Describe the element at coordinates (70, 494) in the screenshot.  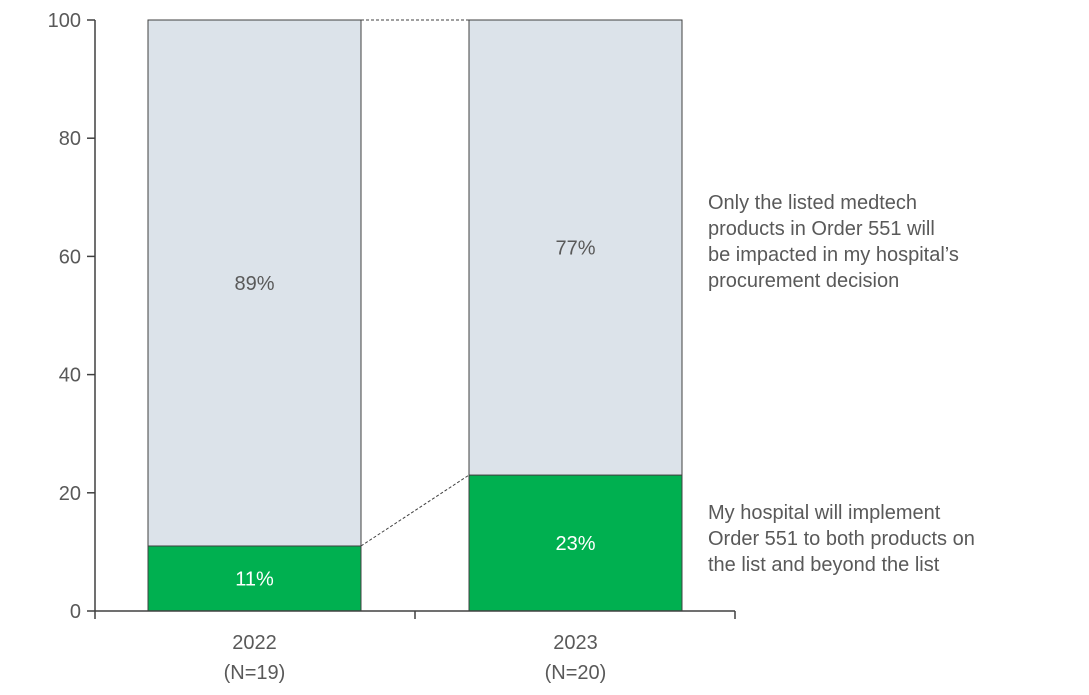
I see `y-tick-label: 20` at that location.